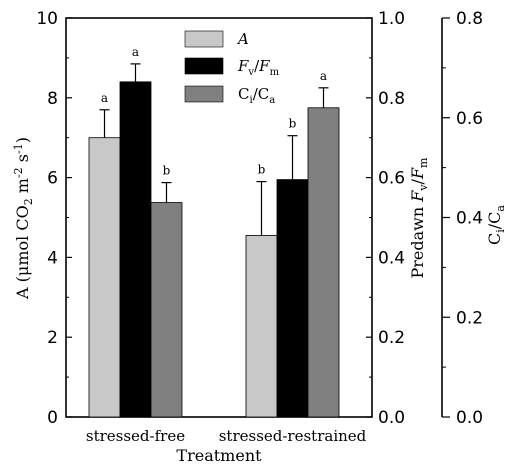  Describe the element at coordinates (469, 318) in the screenshot. I see `ci-ca-tick-label: 0.2` at that location.